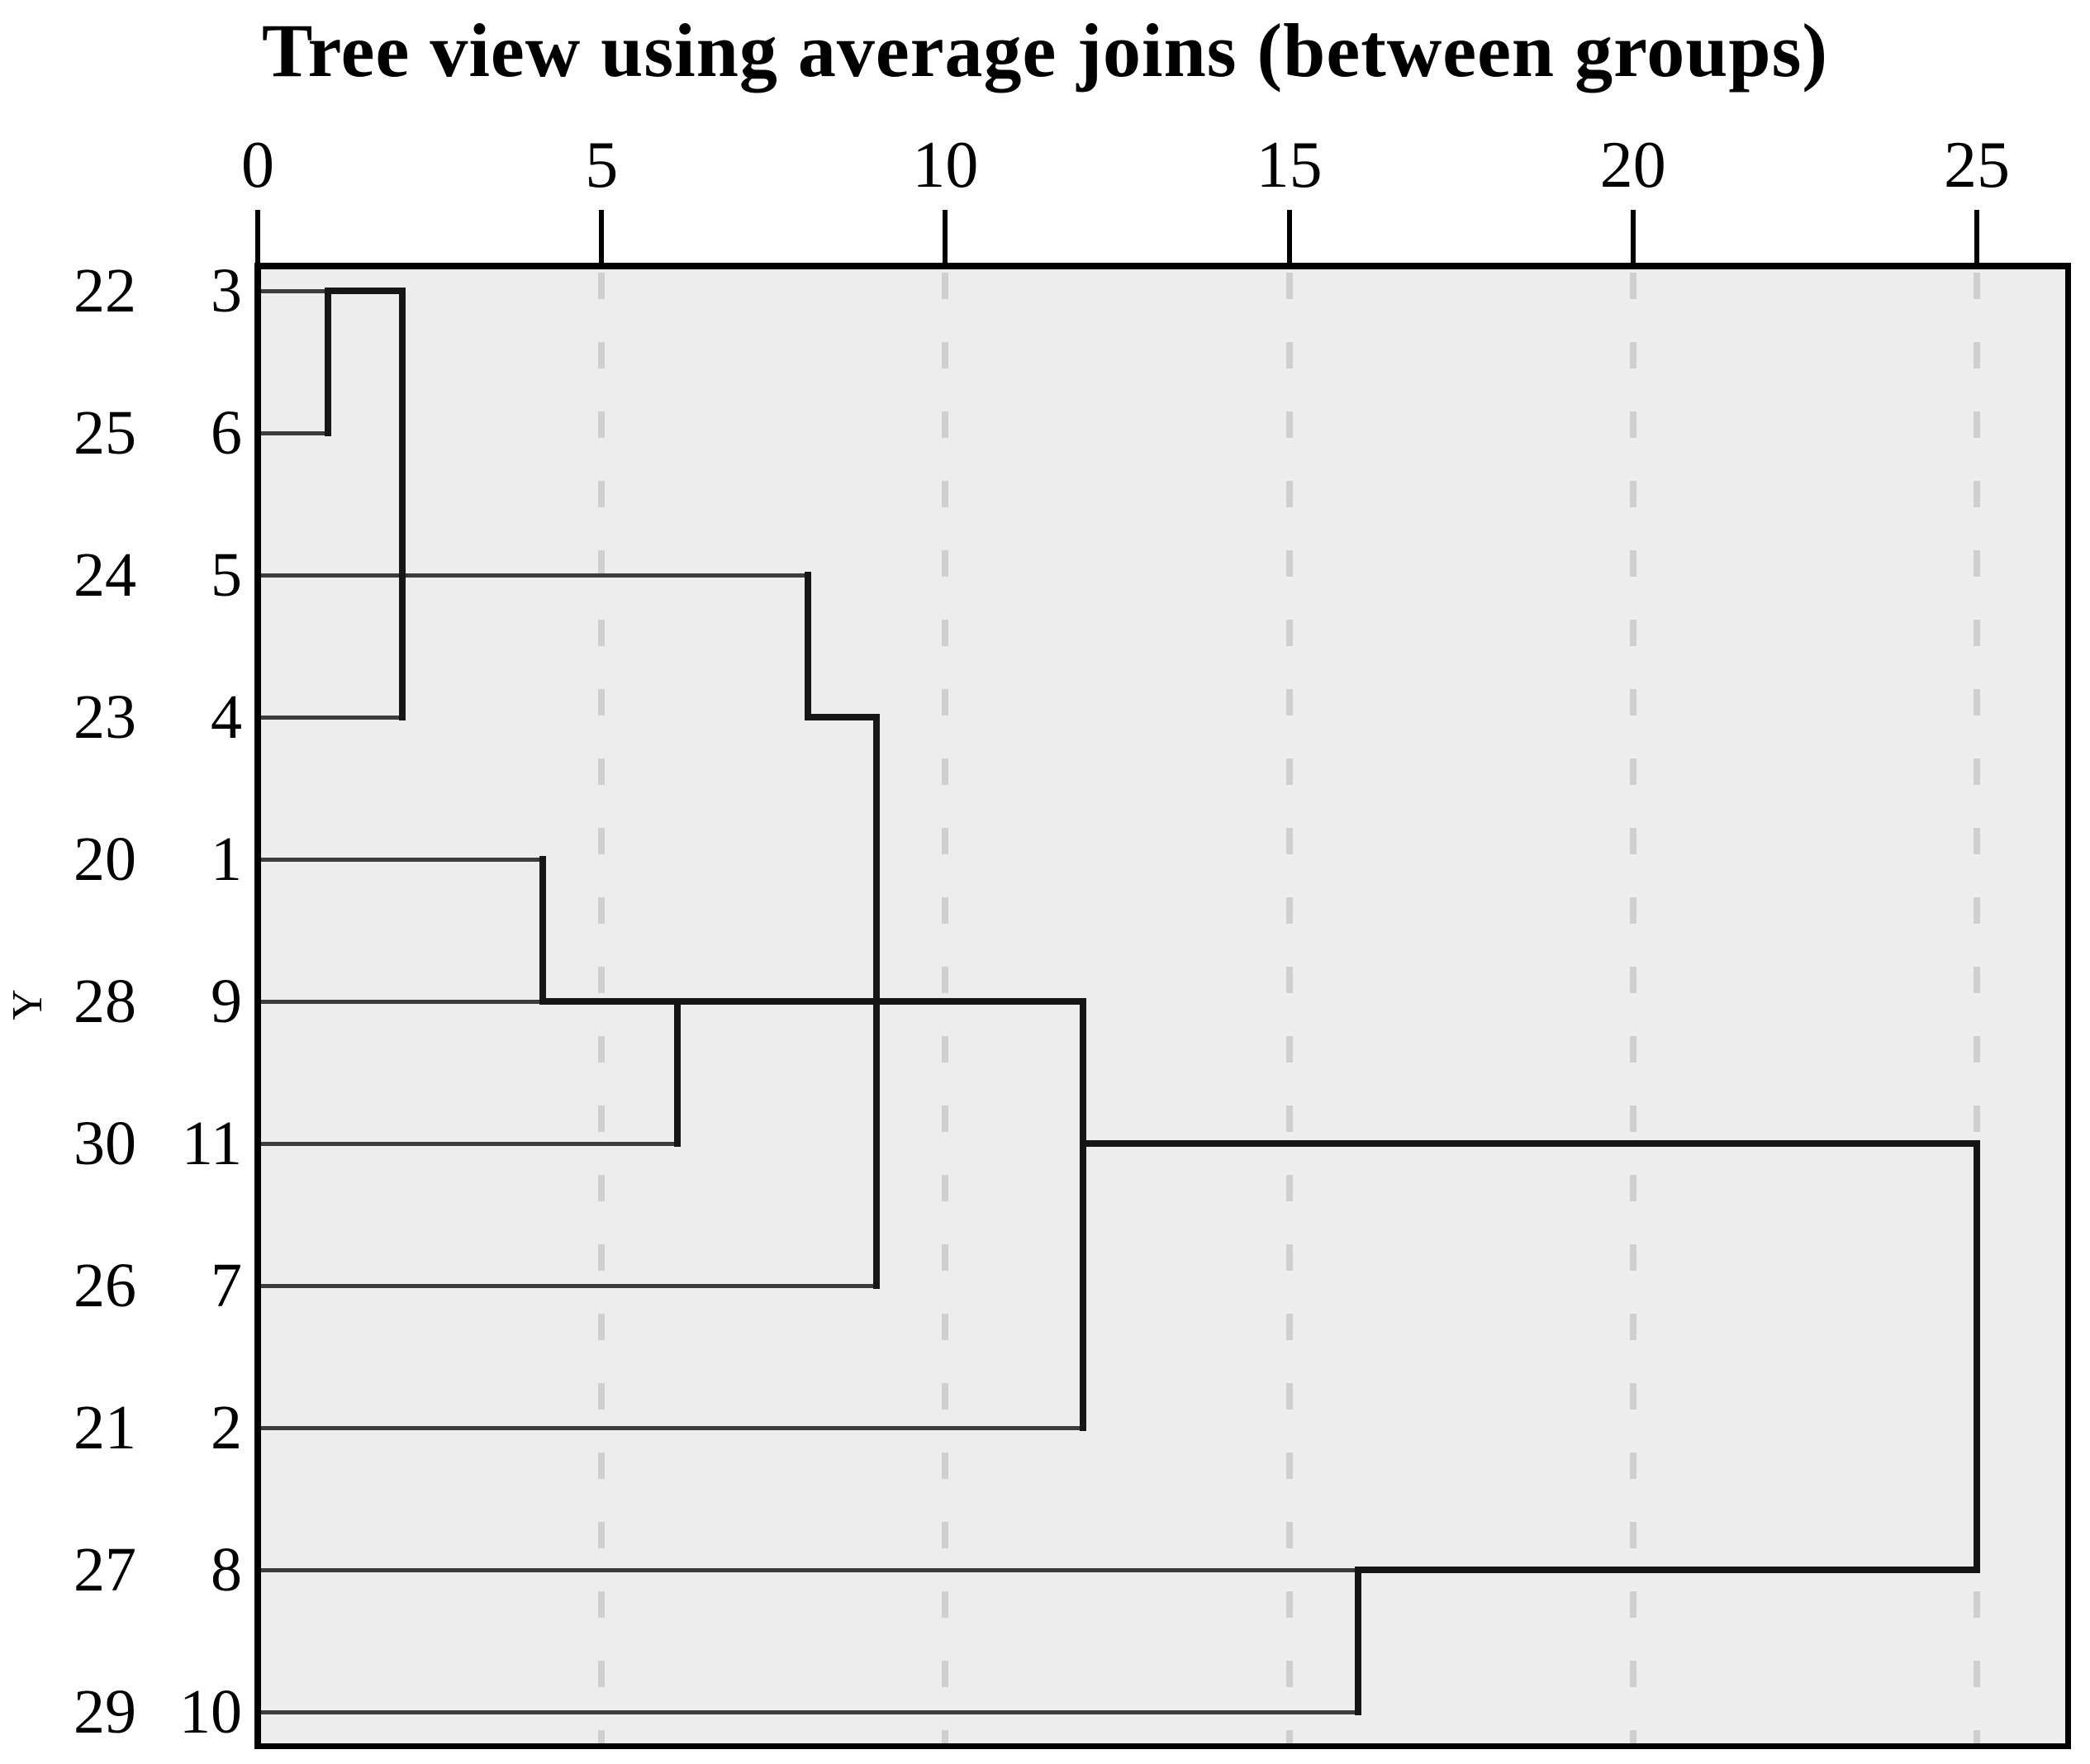 The image size is (2090, 1764). I want to click on case-label: 24, so click(105, 575).